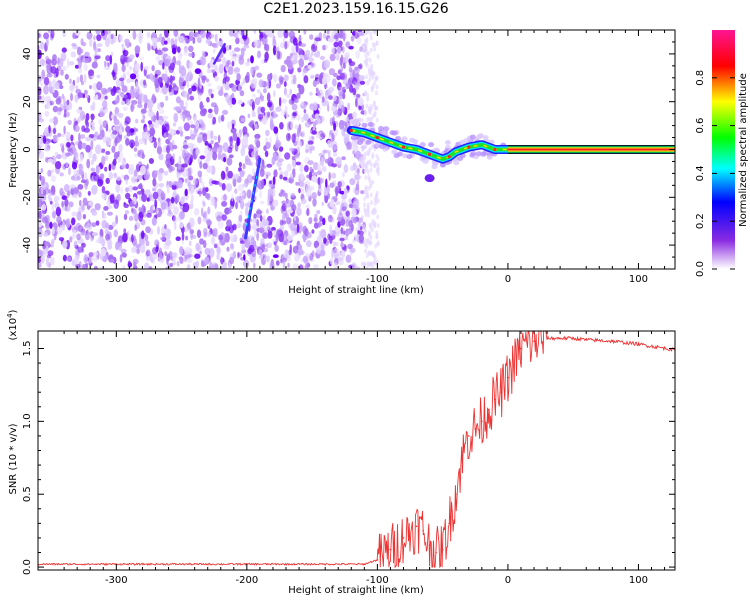 The width and height of the screenshot is (750, 604). What do you see at coordinates (247, 279) in the screenshot?
I see `x-tick-label: -200` at bounding box center [247, 279].